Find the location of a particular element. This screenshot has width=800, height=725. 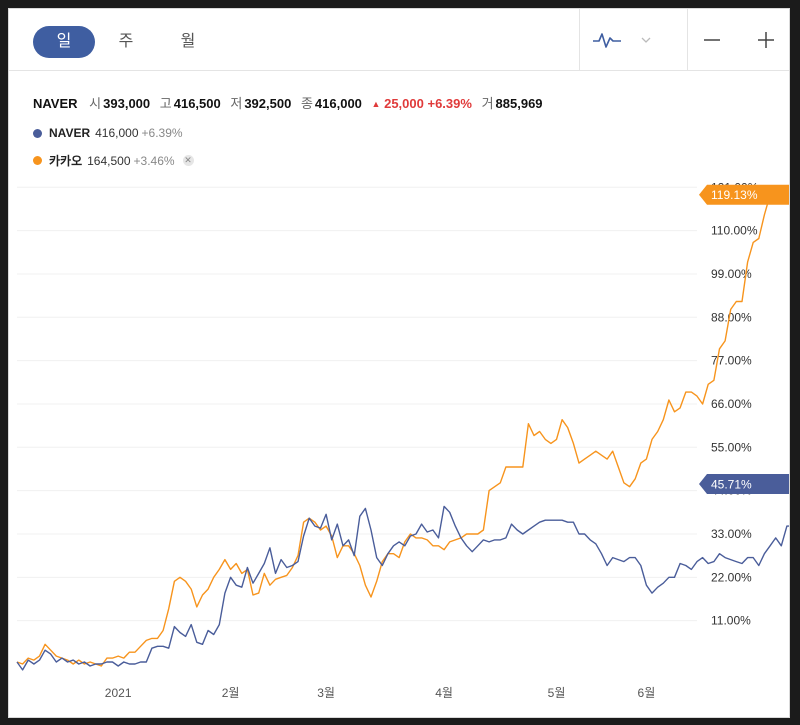

zoom-in-button is located at coordinates (766, 40).